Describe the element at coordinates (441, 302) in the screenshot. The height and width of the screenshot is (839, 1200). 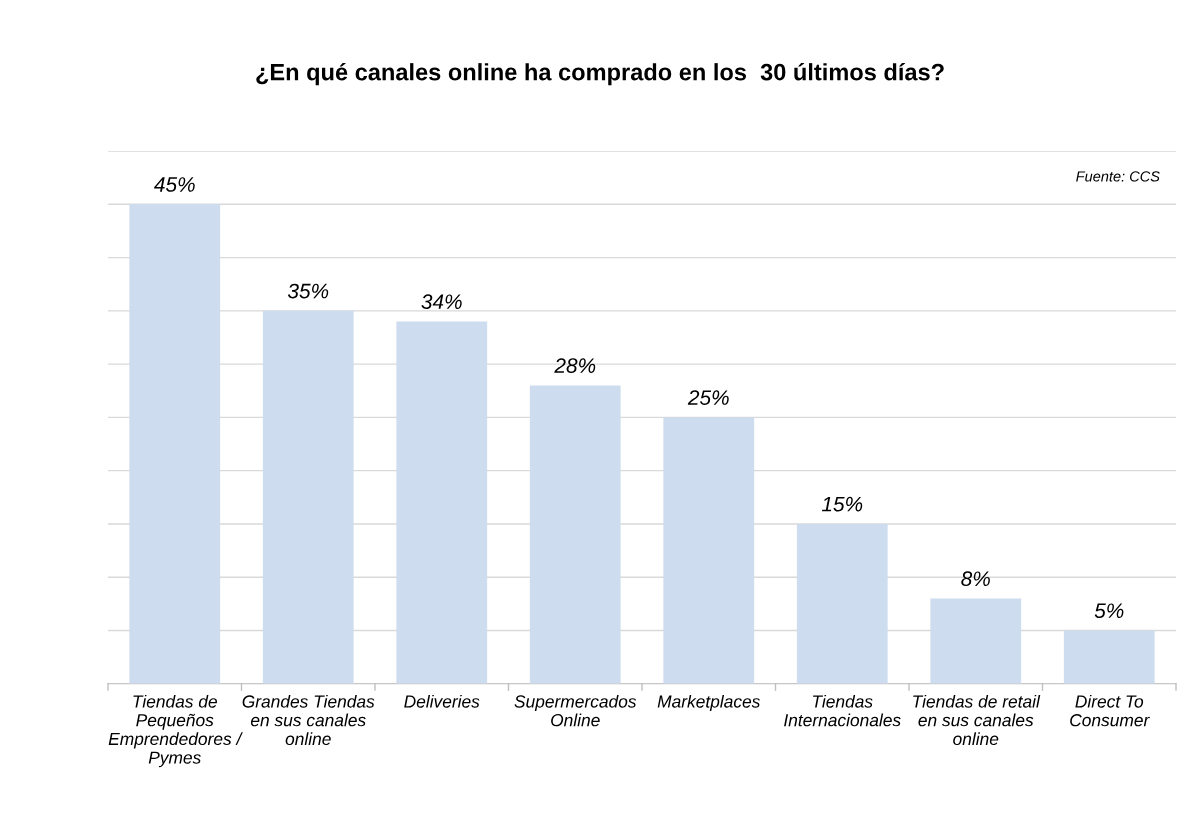
I see `data-label: 34%` at that location.